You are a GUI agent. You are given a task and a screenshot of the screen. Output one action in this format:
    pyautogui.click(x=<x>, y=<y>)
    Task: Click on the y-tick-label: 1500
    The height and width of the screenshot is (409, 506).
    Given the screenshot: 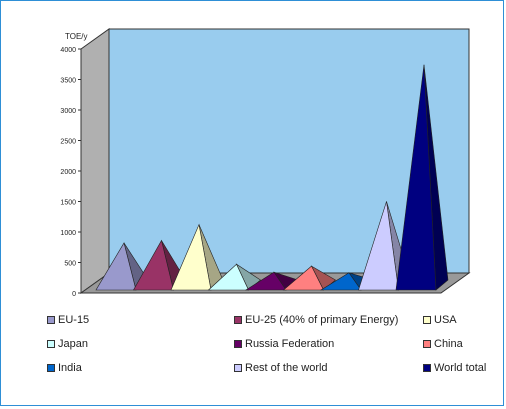 What is the action you would take?
    pyautogui.click(x=68, y=203)
    